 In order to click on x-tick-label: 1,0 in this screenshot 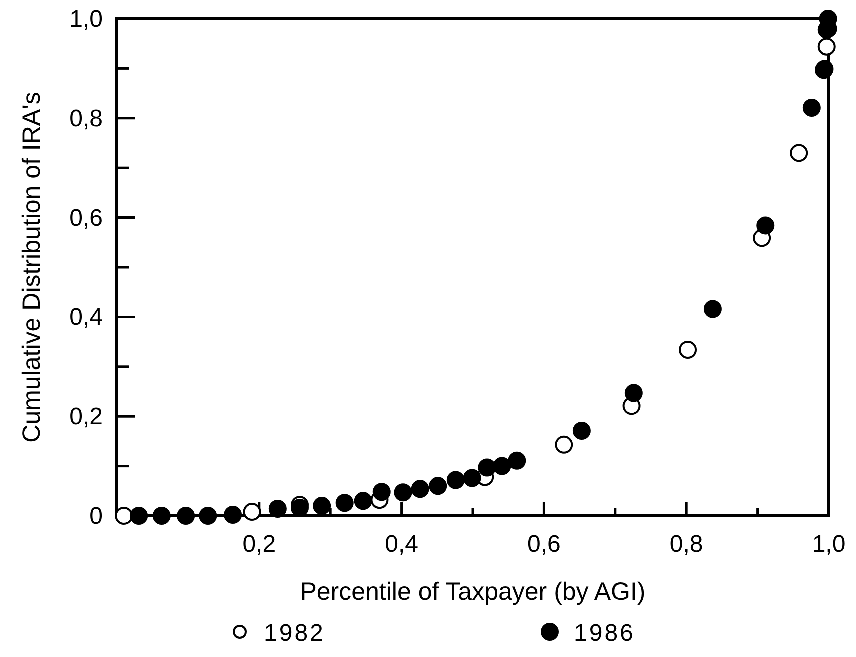, I will do `click(829, 544)`.